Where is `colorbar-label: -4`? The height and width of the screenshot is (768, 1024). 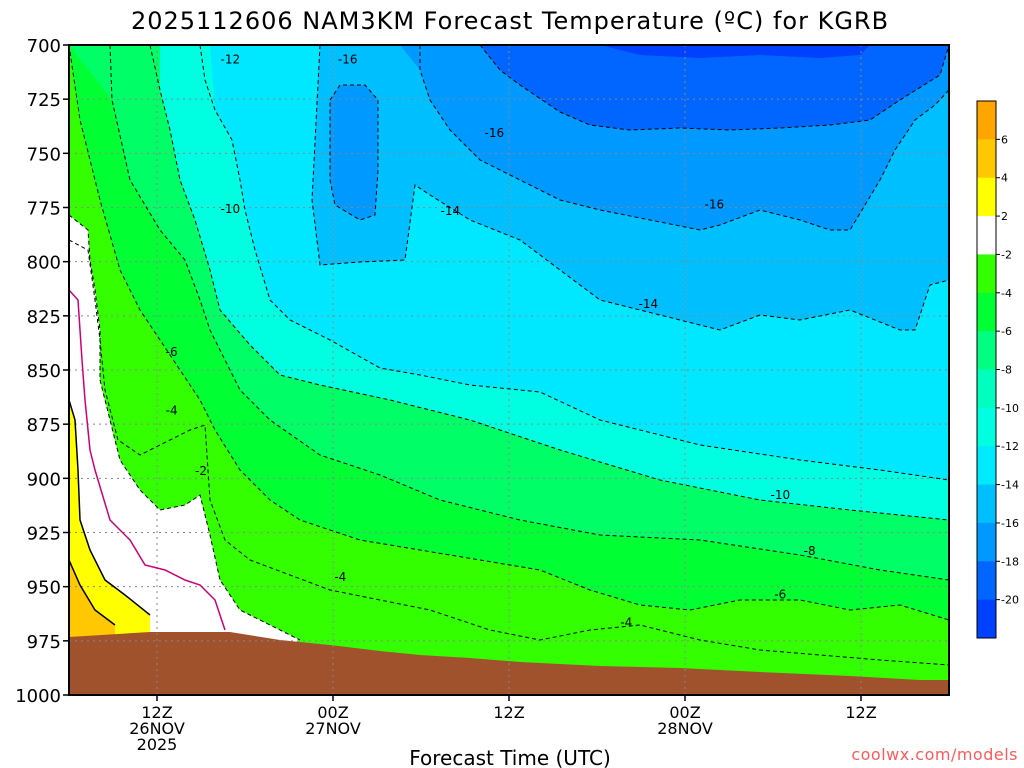 colorbar-label: -4 is located at coordinates (1006, 293).